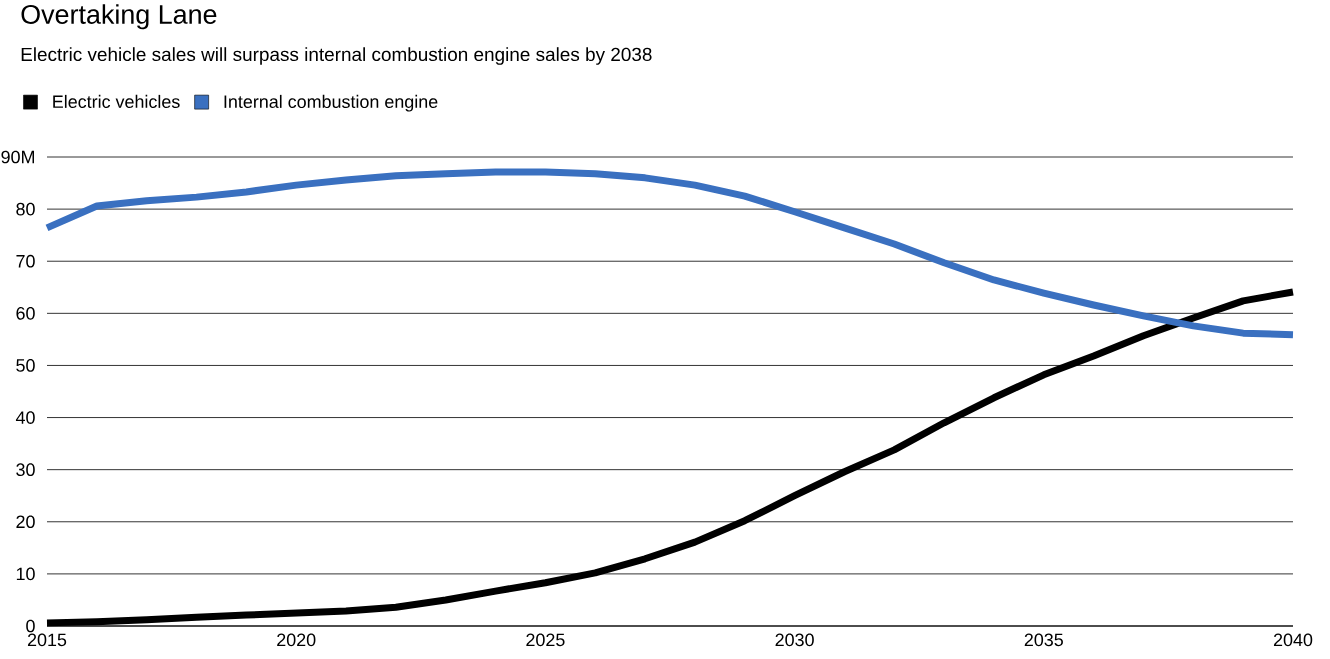 This screenshot has width=1330, height=659. I want to click on chart-subtitle: Electric vehicle sales will surpass internal combustion engine sales by 2038, so click(336, 56).